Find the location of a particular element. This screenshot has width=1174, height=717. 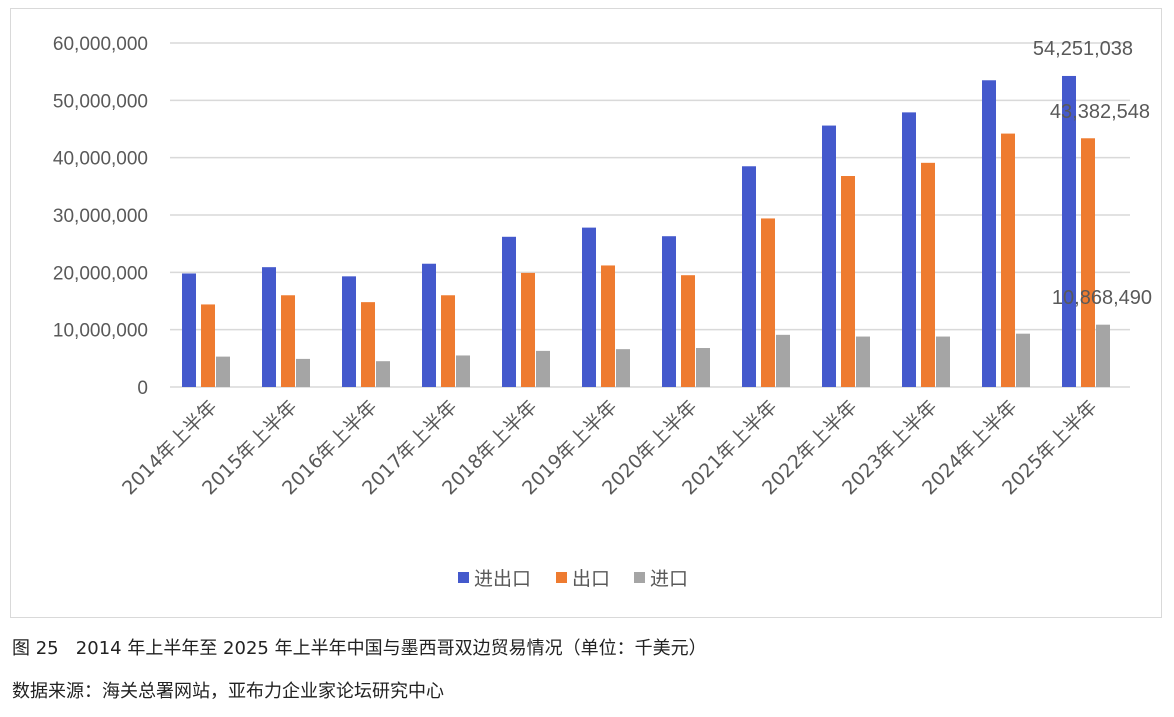

legend-label: 出口 is located at coordinates (591, 579).